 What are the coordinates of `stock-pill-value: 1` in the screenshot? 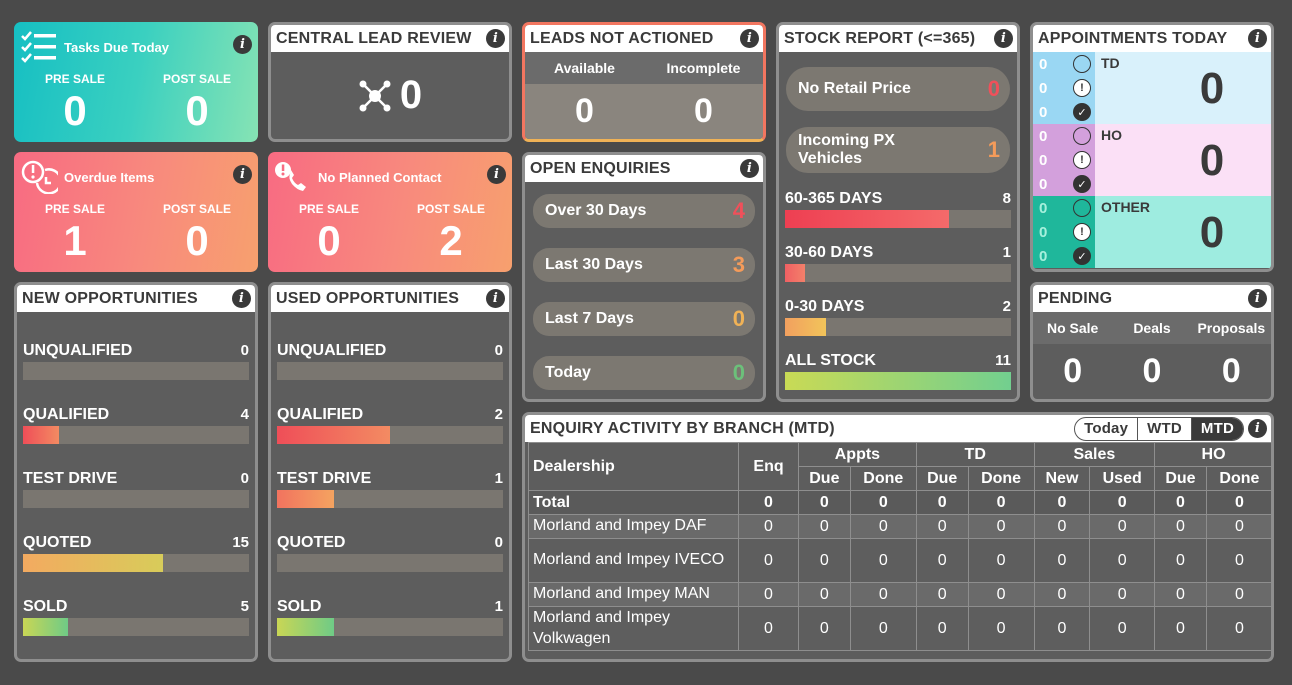 It's located at (993, 149).